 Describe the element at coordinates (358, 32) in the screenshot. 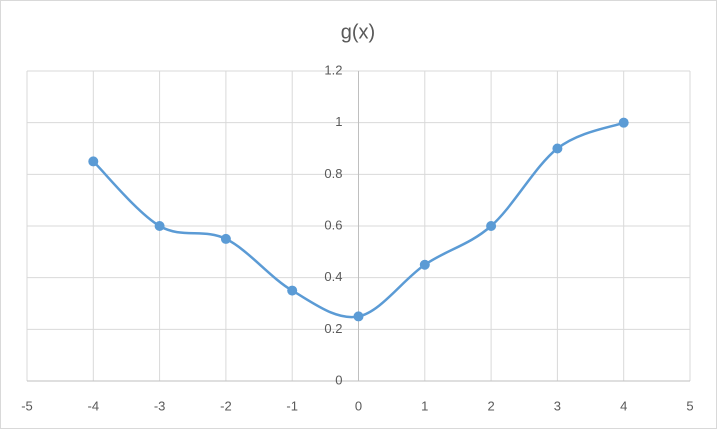

I see `chart-title: g(x)` at that location.